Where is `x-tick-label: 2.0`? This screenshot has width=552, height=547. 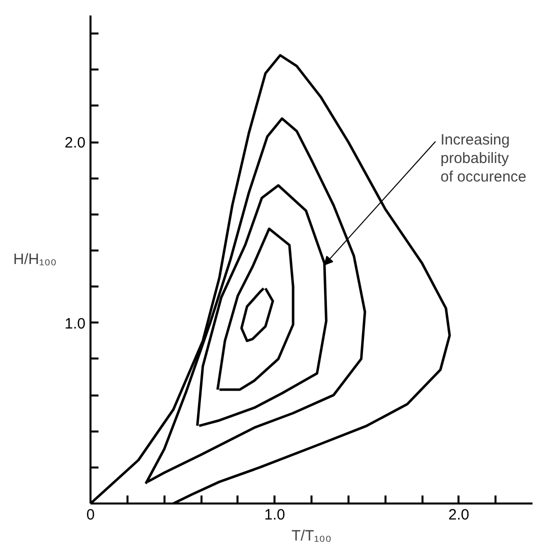
x-tick-label: 2.0 is located at coordinates (459, 515).